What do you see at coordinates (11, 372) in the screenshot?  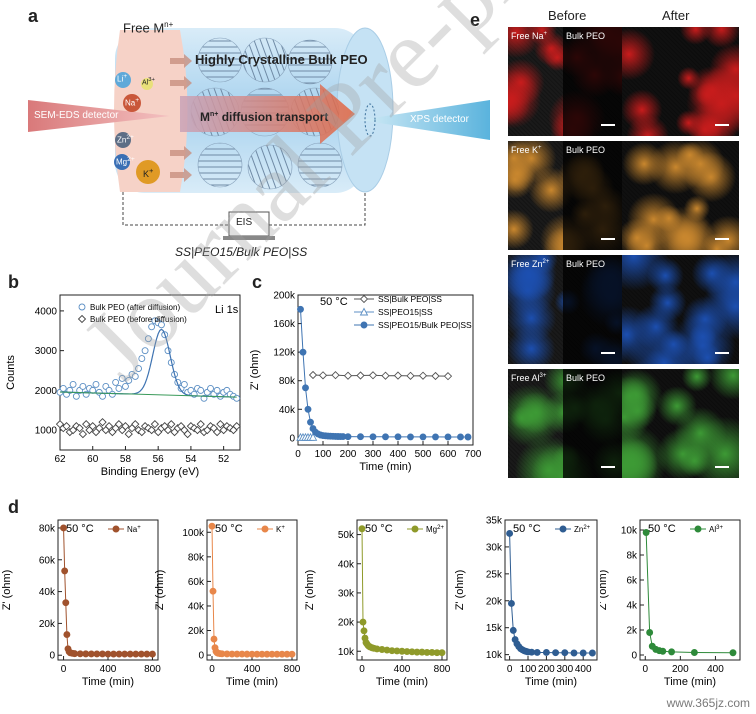 I see `y-axis-label: Counts` at bounding box center [11, 372].